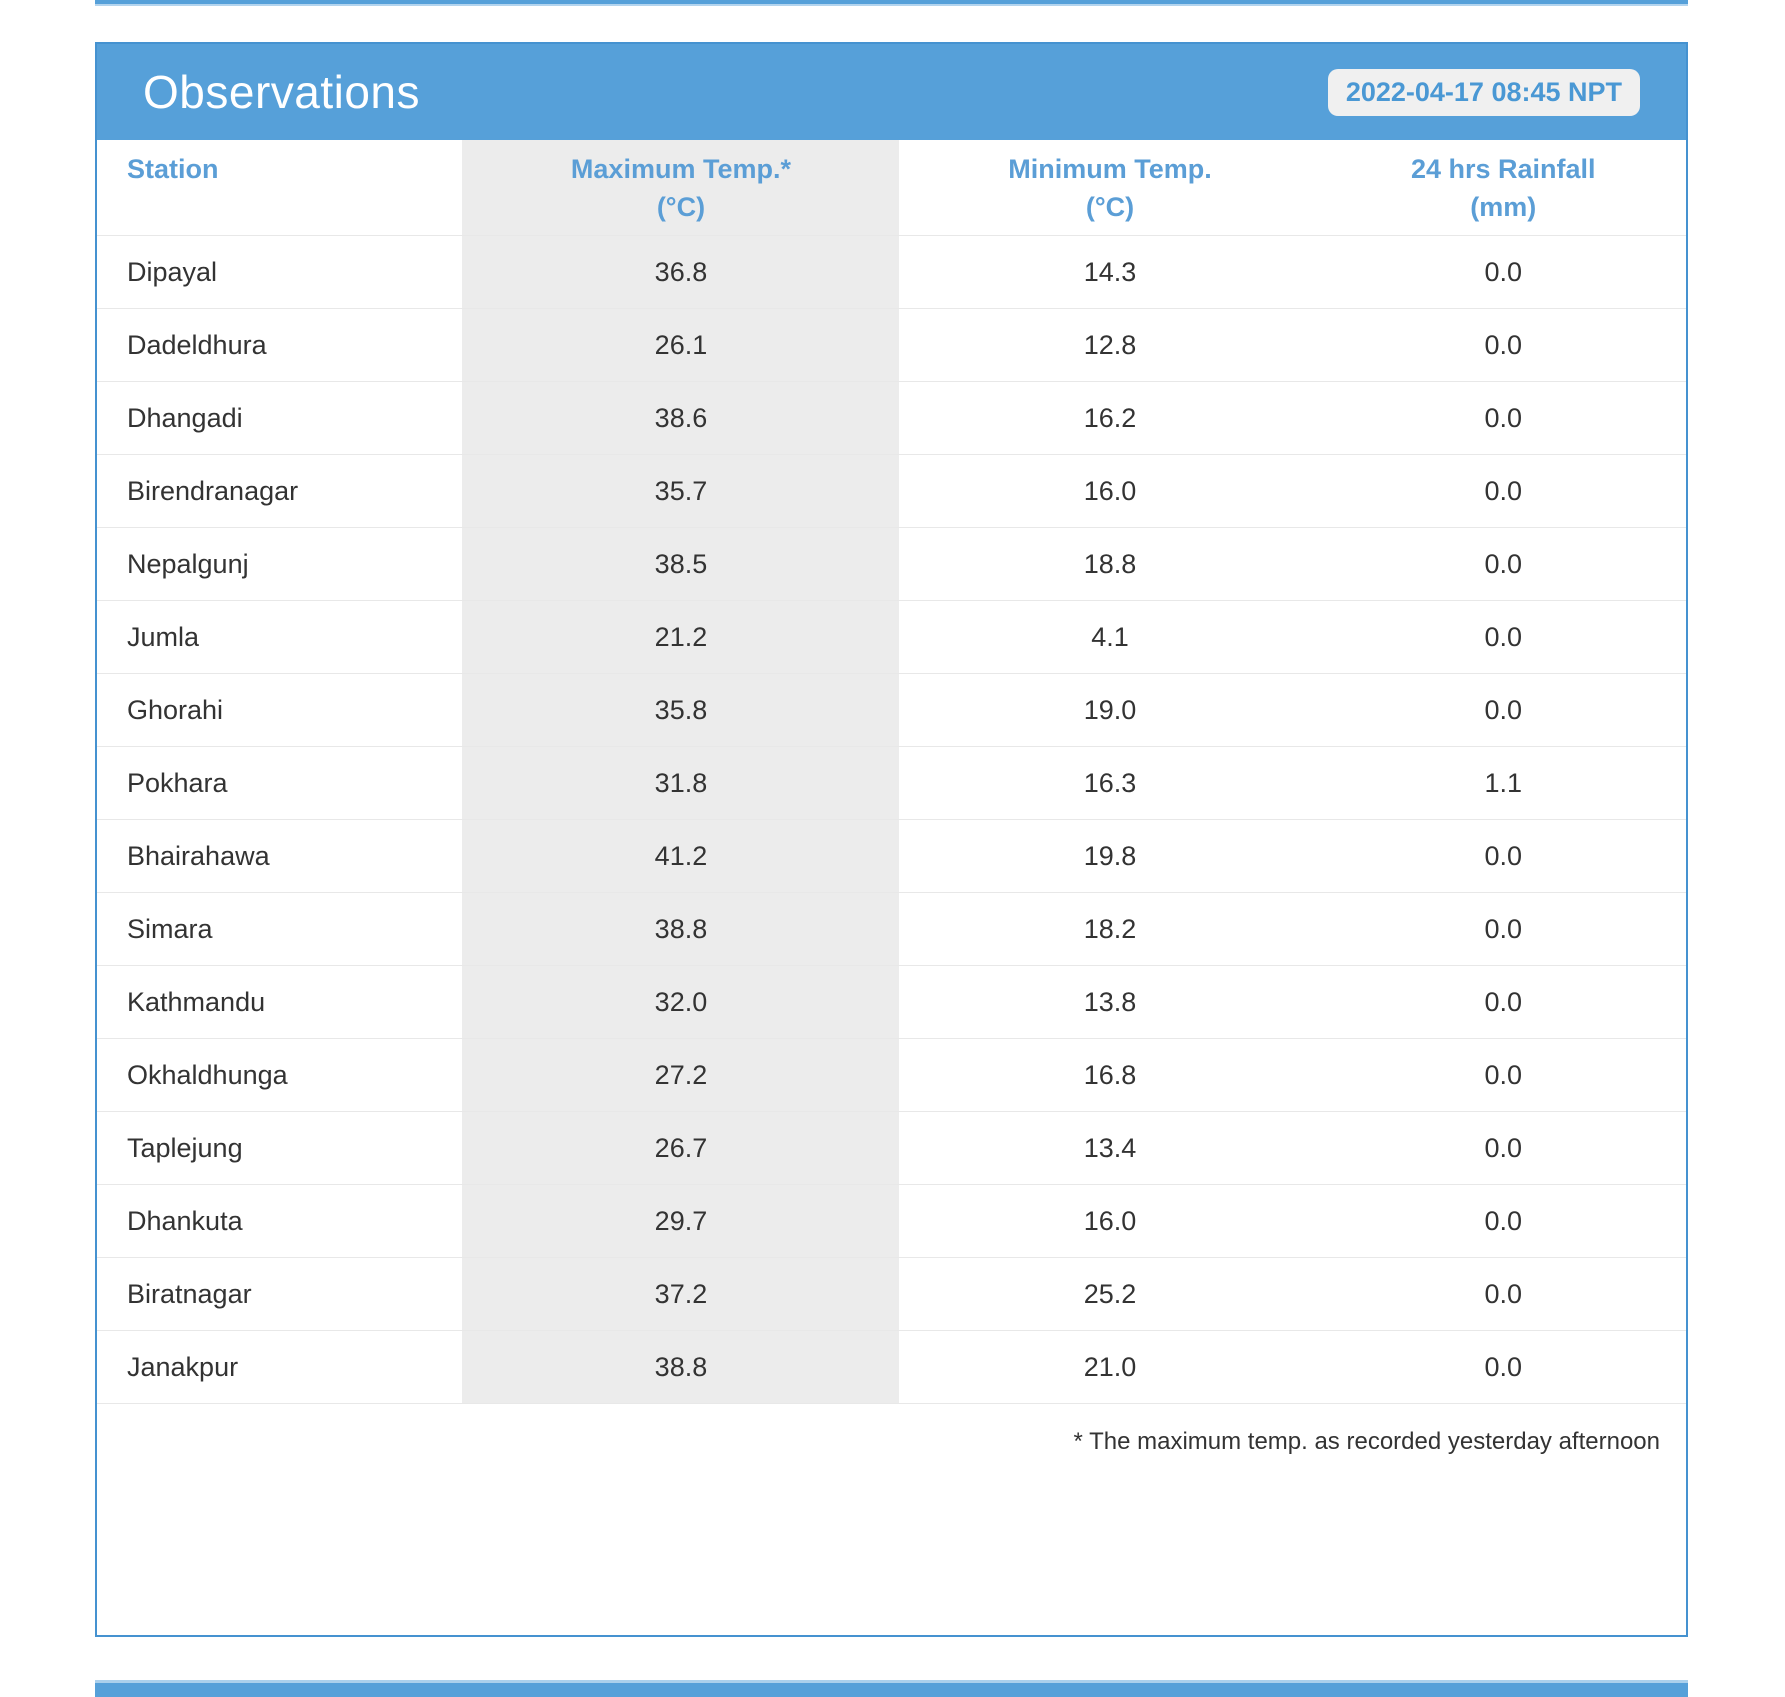  I want to click on max-temp-cell: 31.8, so click(681, 783).